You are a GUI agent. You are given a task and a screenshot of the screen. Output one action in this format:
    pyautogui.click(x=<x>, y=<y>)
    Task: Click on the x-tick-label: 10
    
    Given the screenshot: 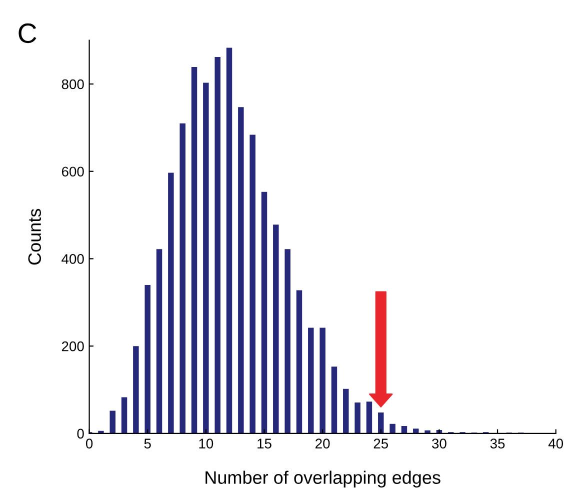 What is the action you would take?
    pyautogui.click(x=206, y=443)
    